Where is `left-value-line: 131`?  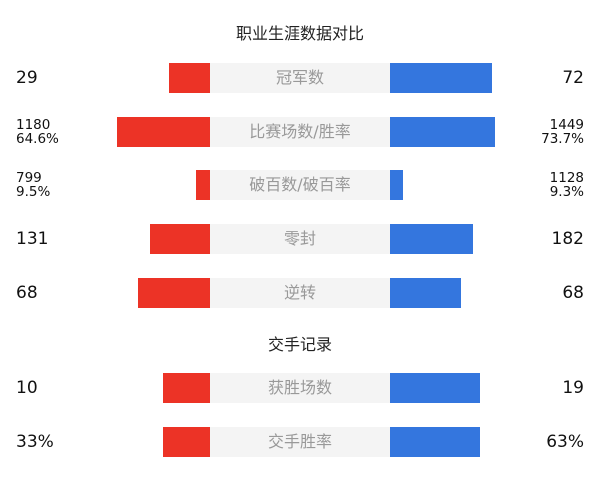 left-value-line: 131 is located at coordinates (32, 239).